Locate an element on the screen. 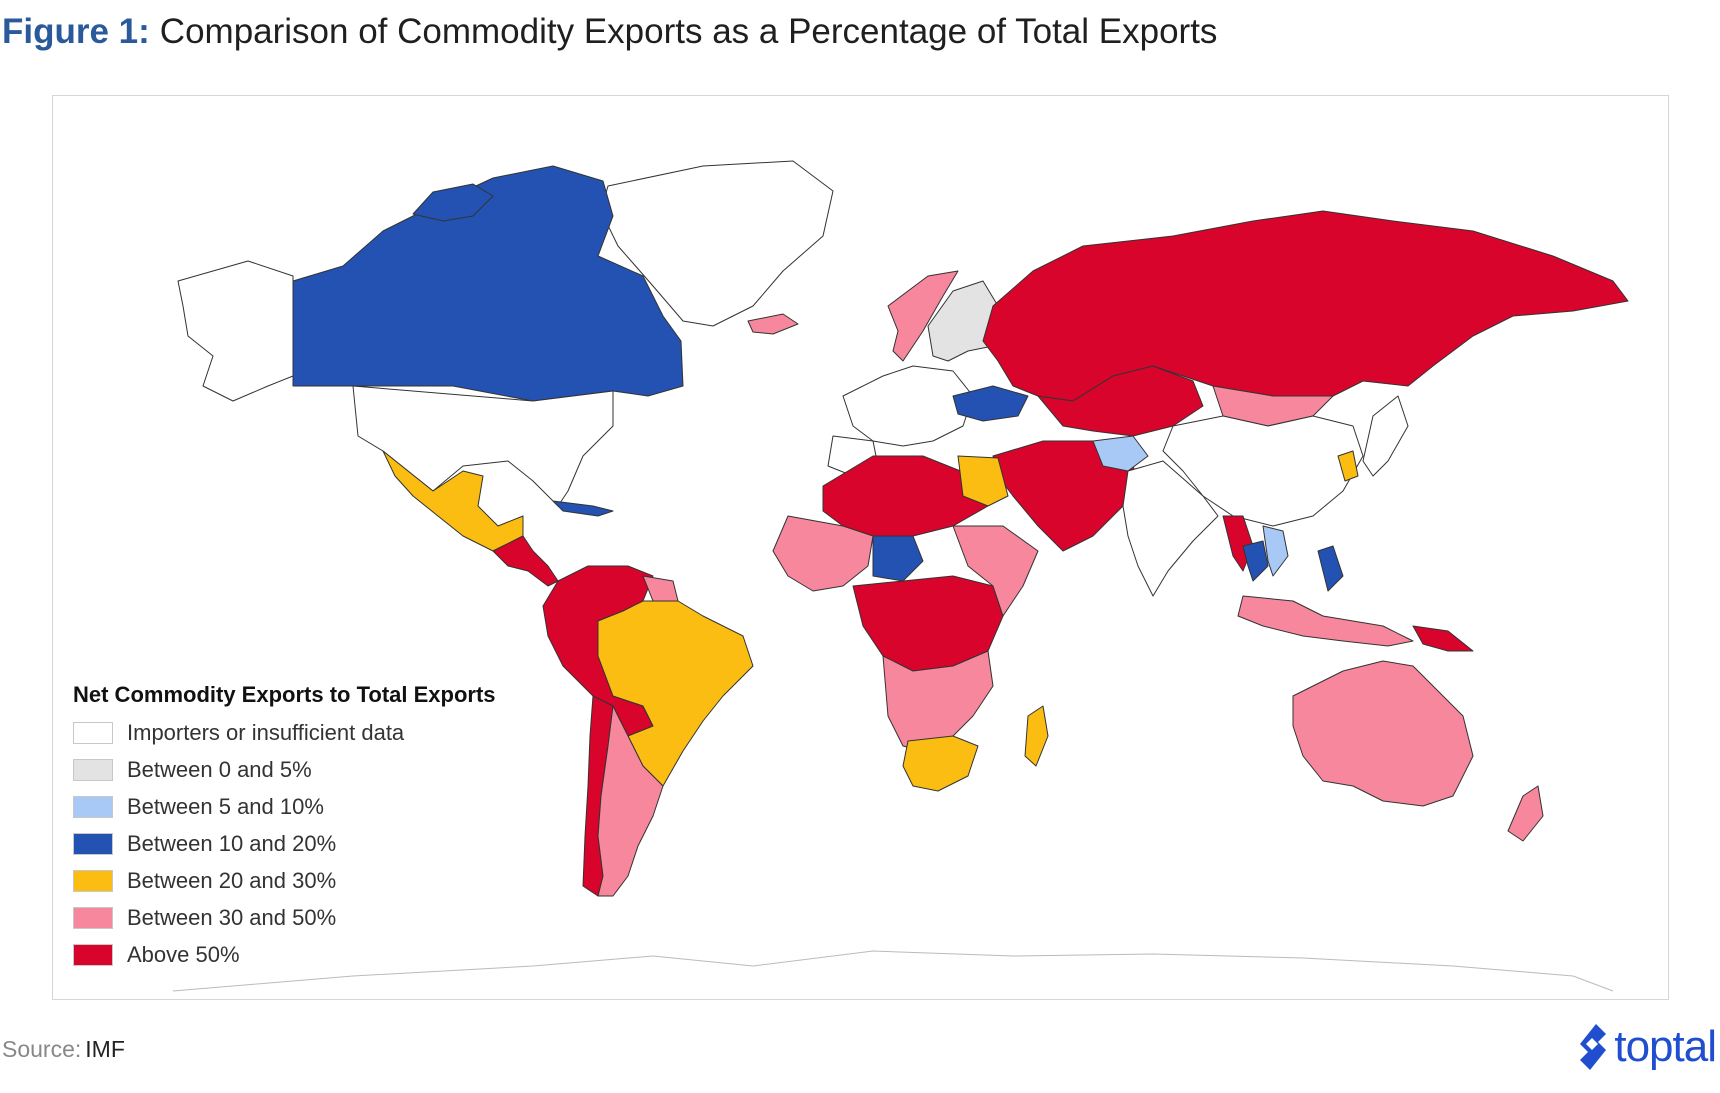 This screenshot has height=1093, width=1720. source-label: Source: is located at coordinates (42, 1049).